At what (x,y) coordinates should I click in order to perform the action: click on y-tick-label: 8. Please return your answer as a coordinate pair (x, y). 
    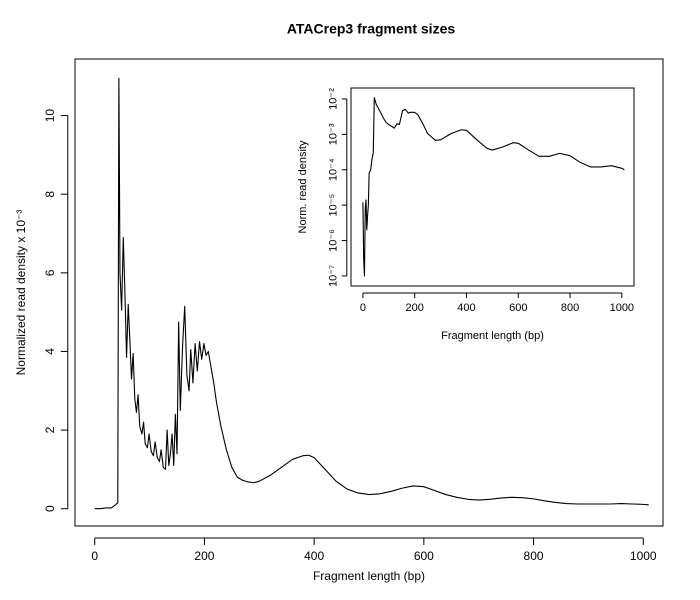
    Looking at the image, I should click on (50, 194).